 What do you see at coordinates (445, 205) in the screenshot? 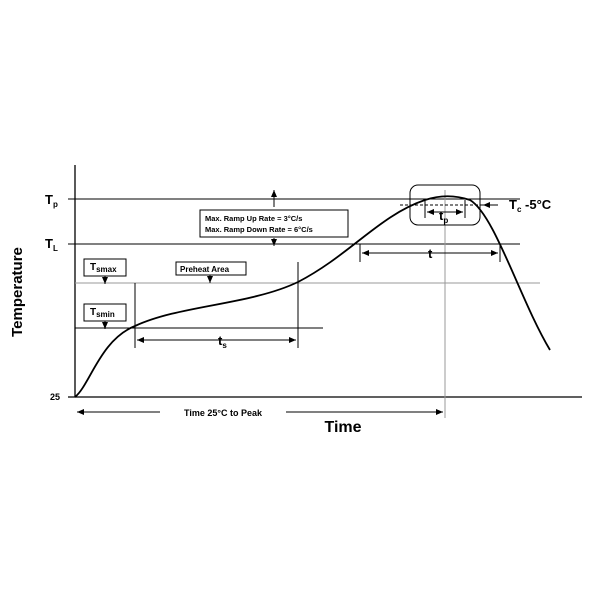
I see `peak-box` at bounding box center [445, 205].